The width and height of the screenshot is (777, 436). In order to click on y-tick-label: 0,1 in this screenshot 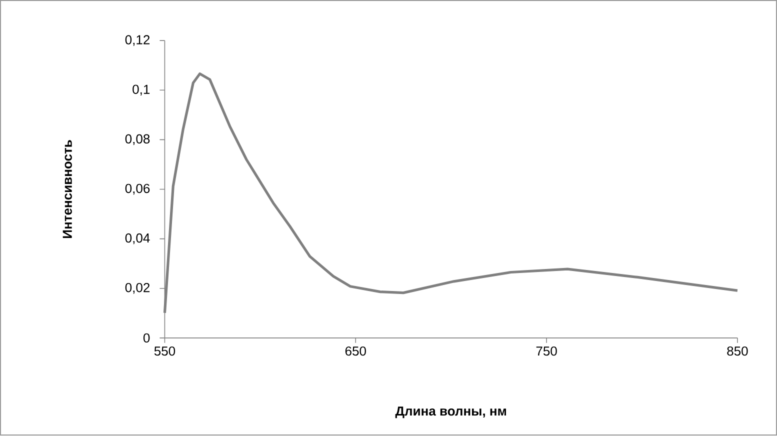, I will do `click(141, 90)`.